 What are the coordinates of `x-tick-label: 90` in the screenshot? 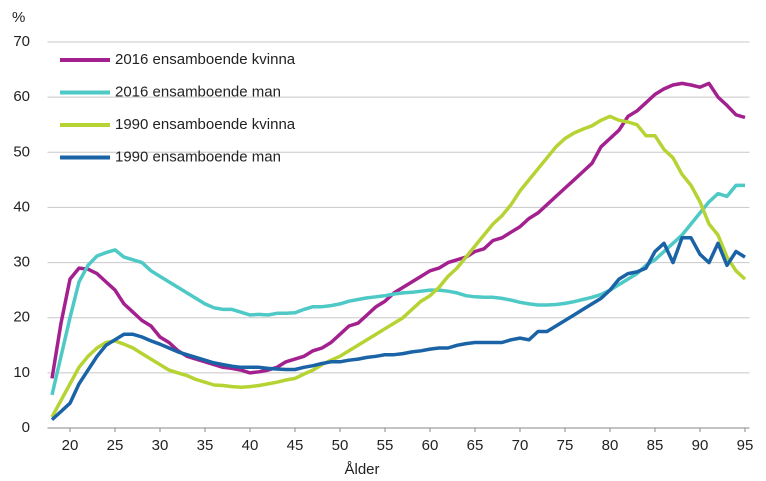 It's located at (700, 445).